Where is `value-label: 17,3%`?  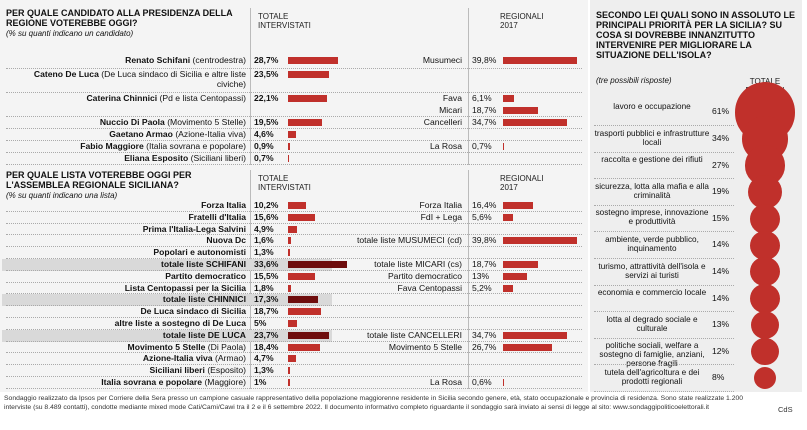 value-label: 17,3% is located at coordinates (266, 299).